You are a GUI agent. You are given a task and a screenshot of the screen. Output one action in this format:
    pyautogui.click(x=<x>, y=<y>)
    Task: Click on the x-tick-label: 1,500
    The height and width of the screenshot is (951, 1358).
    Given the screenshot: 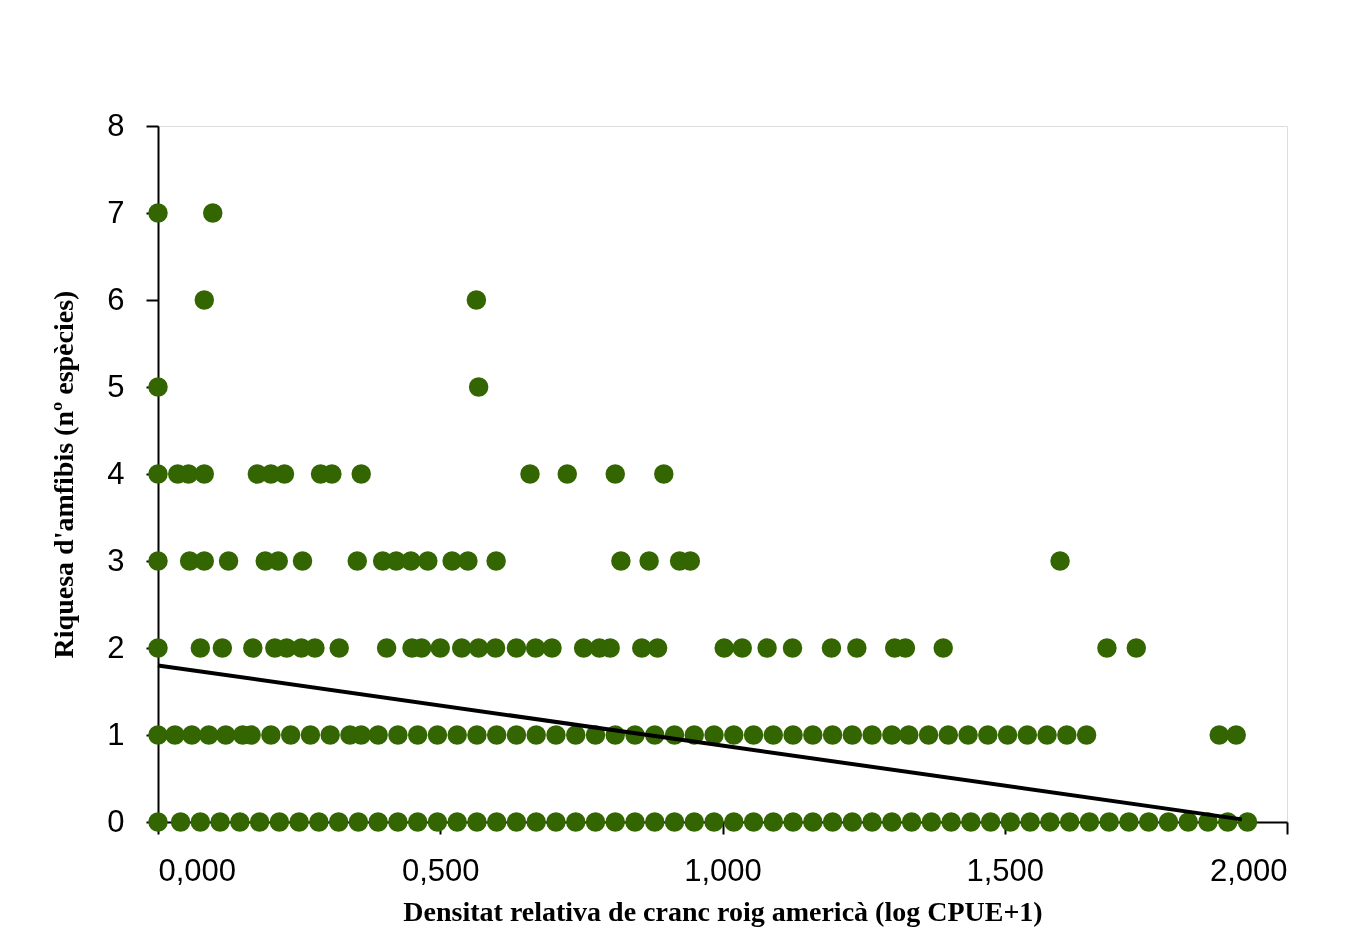 What is the action you would take?
    pyautogui.click(x=1005, y=870)
    